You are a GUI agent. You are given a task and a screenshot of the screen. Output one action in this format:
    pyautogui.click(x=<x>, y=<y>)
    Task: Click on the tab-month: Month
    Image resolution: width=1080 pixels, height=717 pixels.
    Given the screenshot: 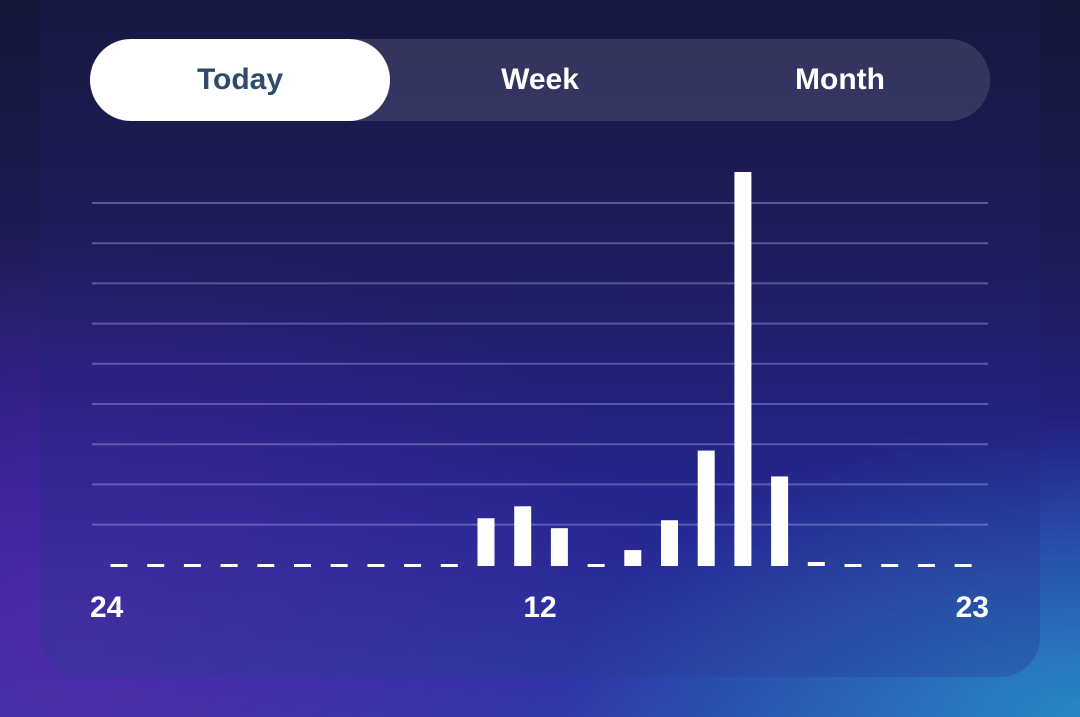 What is the action you would take?
    pyautogui.click(x=840, y=79)
    